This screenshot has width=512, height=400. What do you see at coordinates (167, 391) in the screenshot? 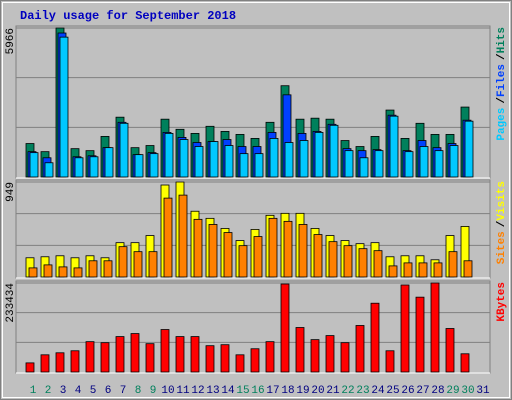
I see `x-tick-label: 10` at bounding box center [167, 391].